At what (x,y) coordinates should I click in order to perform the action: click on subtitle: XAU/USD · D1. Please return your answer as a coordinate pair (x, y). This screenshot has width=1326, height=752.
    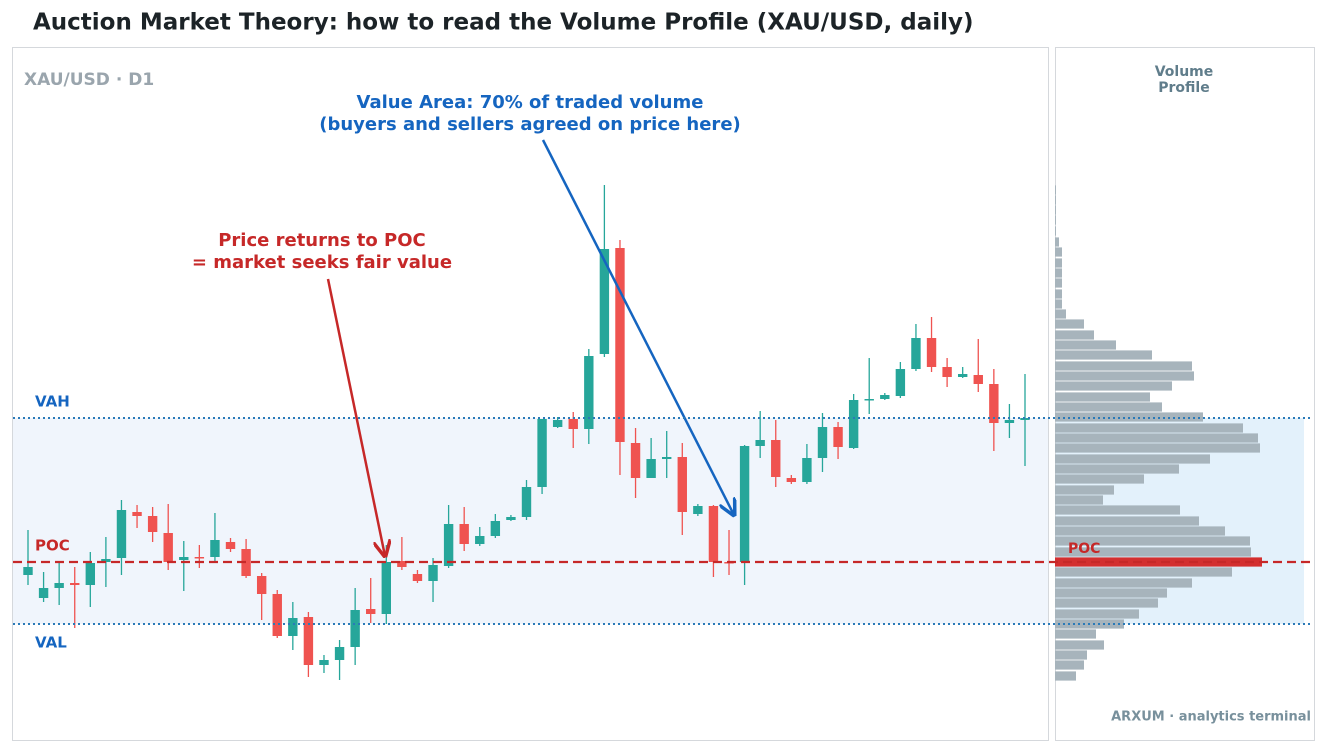
    Looking at the image, I should click on (89, 80).